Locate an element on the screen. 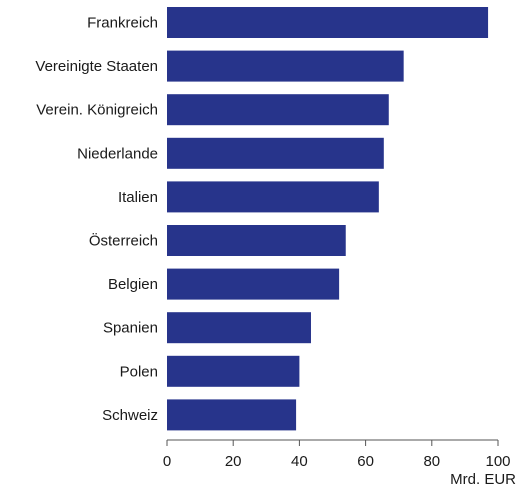 This screenshot has height=488, width=524. x-tick-label-1: 20 is located at coordinates (233, 461).